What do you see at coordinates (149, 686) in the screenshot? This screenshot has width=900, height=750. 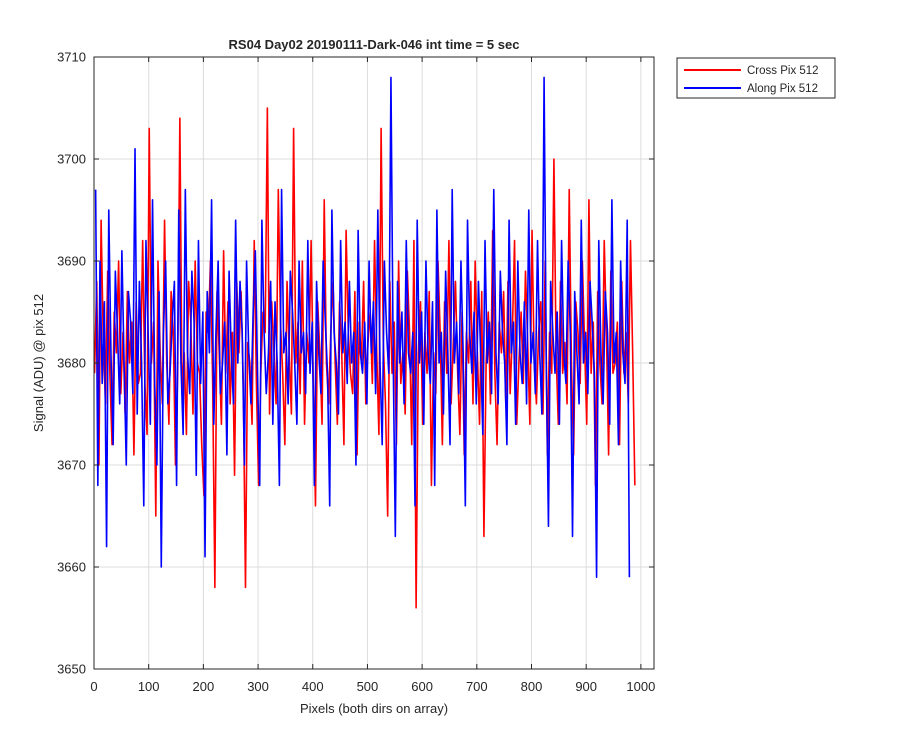 I see `x-tick-label: 100` at bounding box center [149, 686].